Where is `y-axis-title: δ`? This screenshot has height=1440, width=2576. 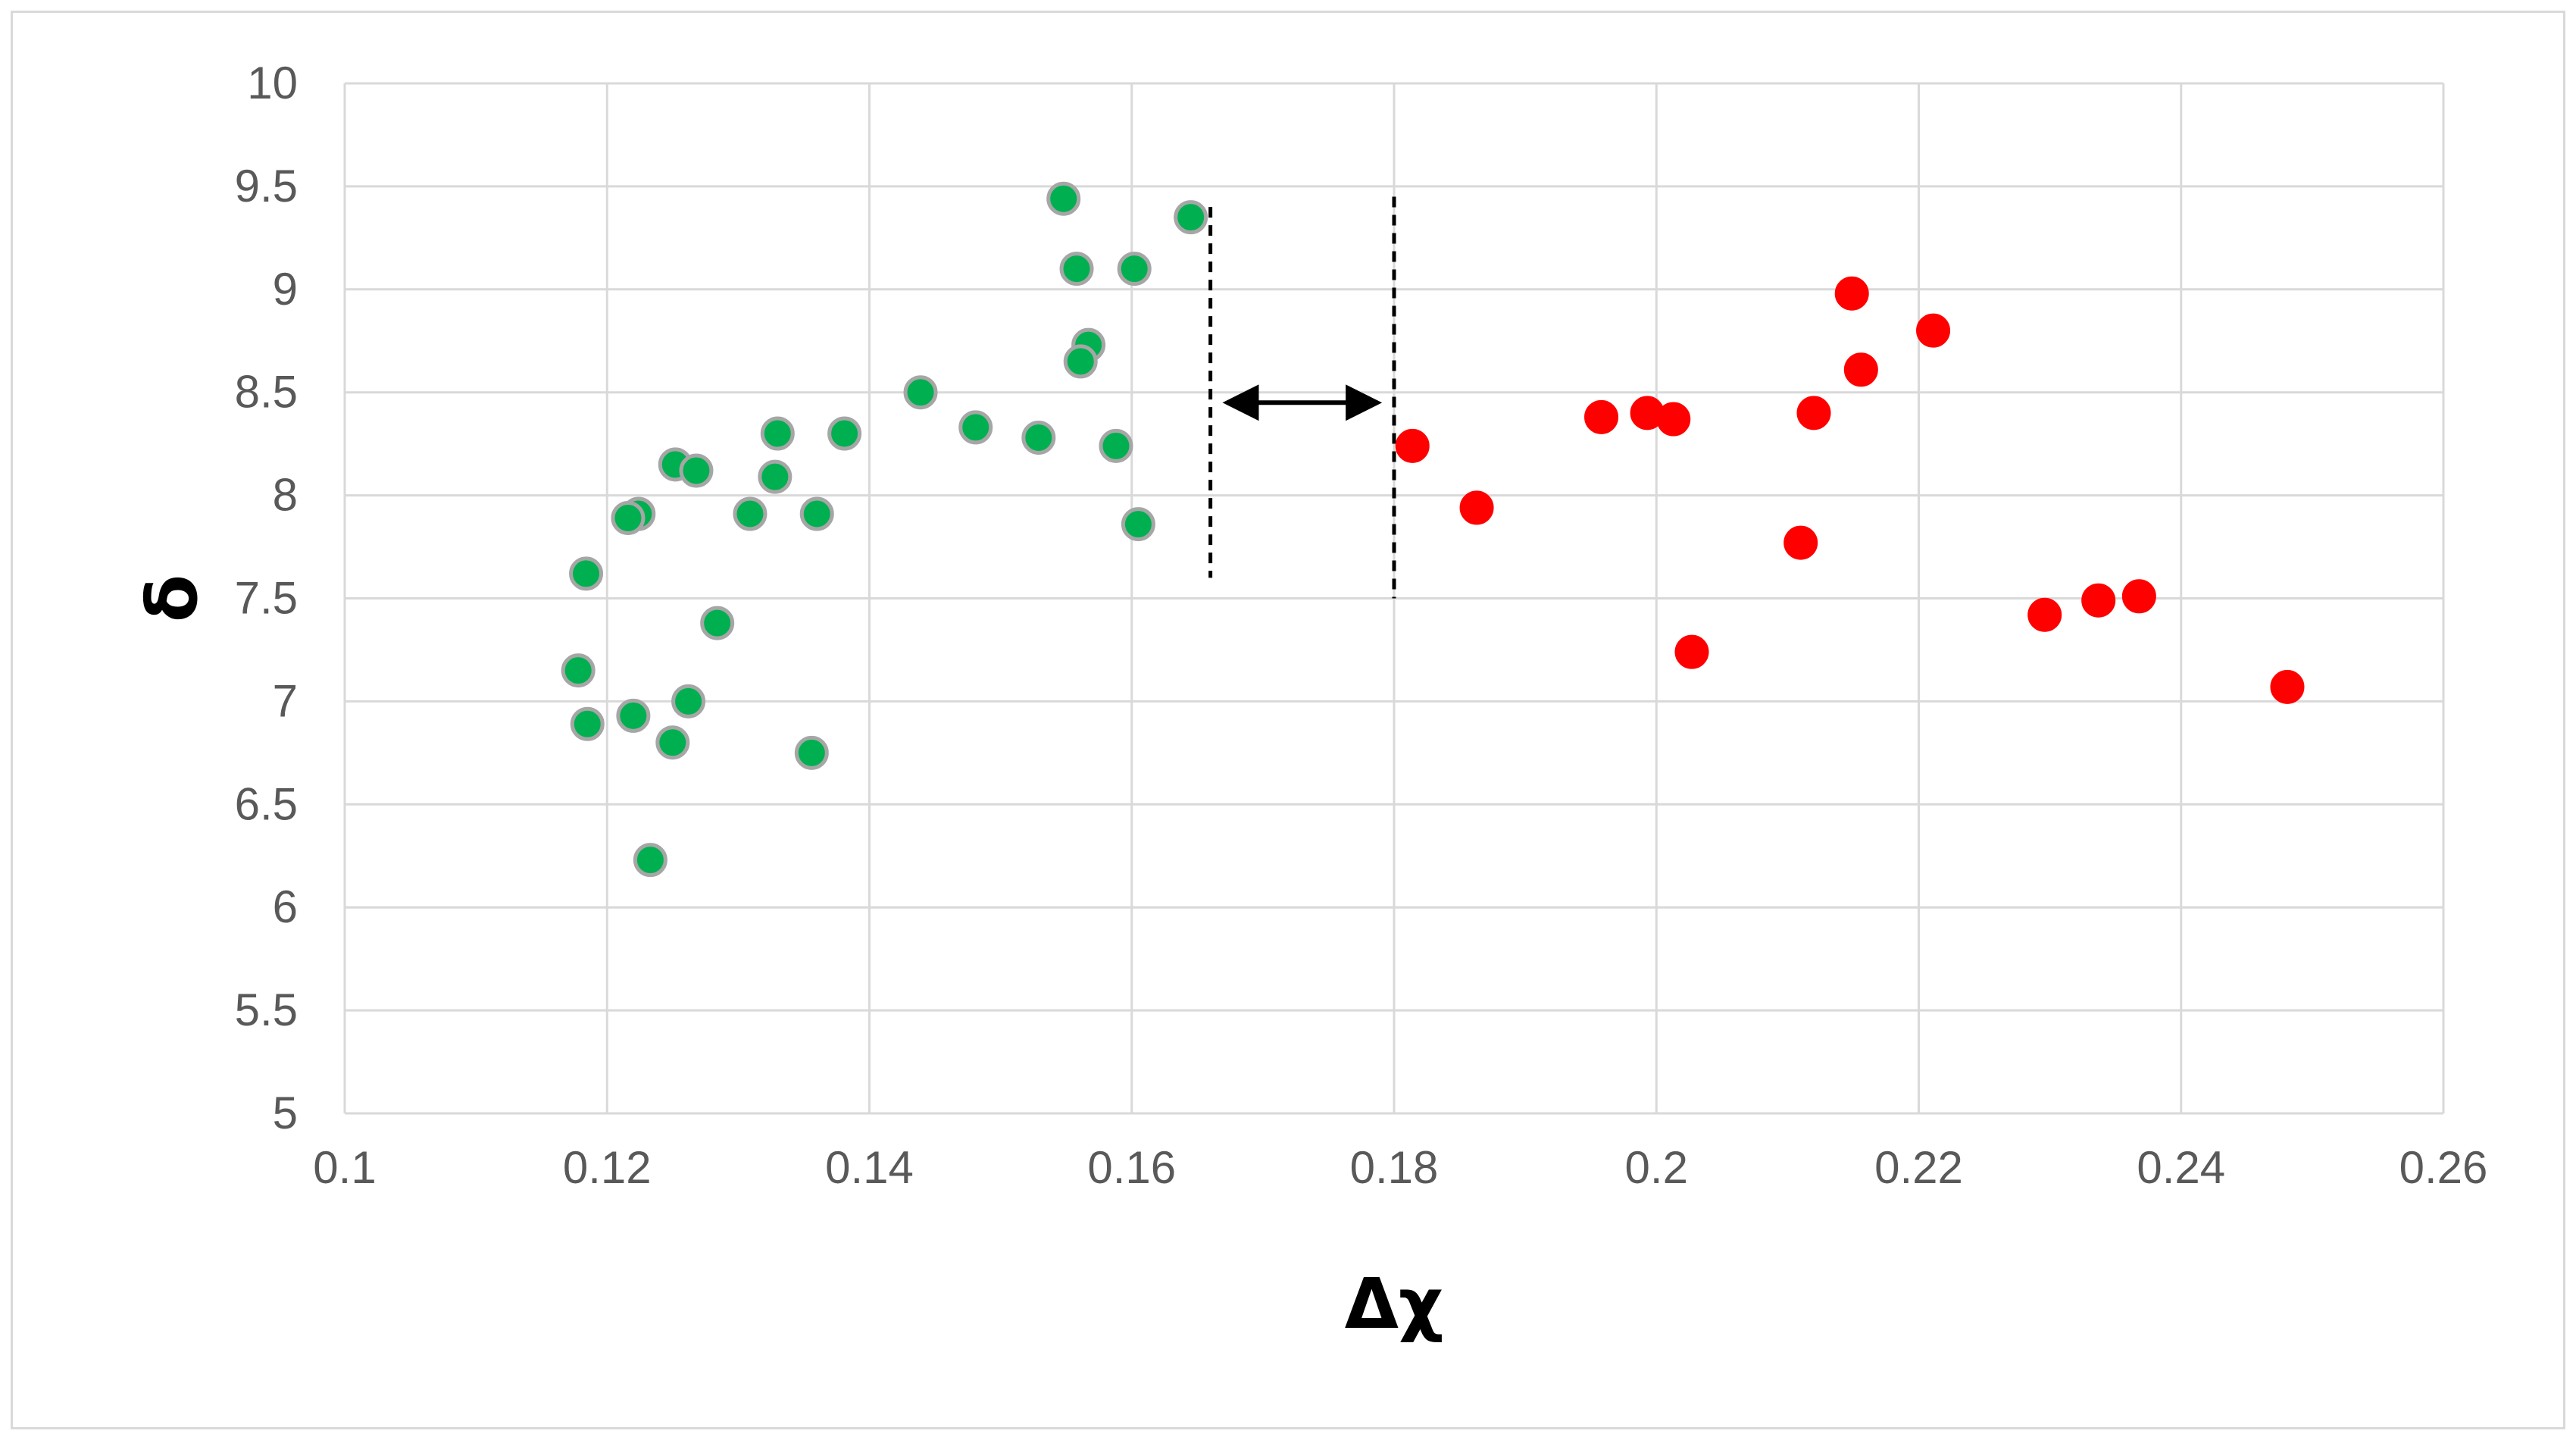
y-axis-title: δ is located at coordinates (172, 598).